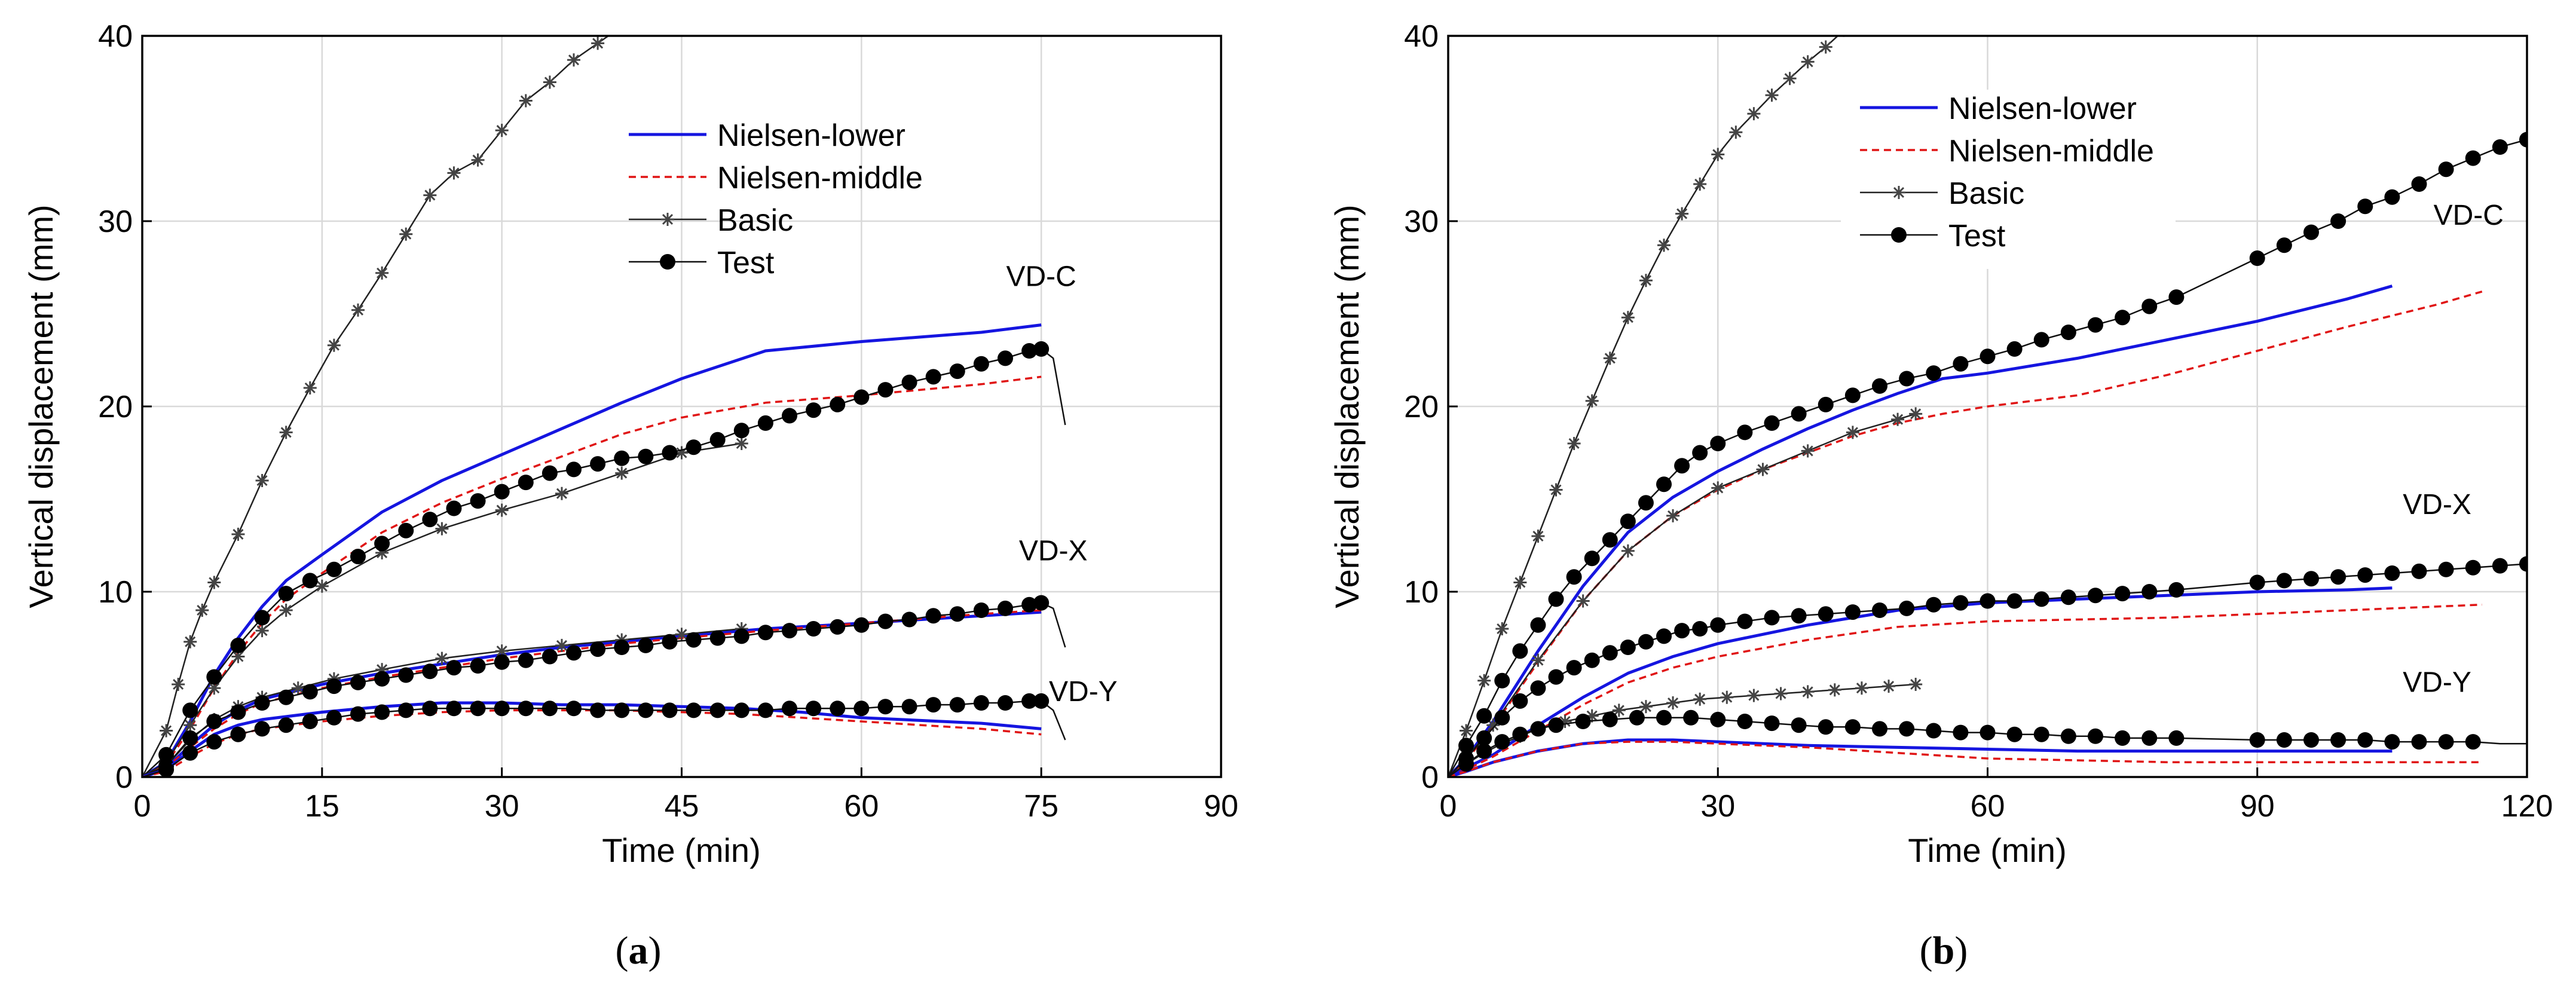 The height and width of the screenshot is (985, 2576). I want to click on panel-label-b-letter: b, so click(1944, 950).